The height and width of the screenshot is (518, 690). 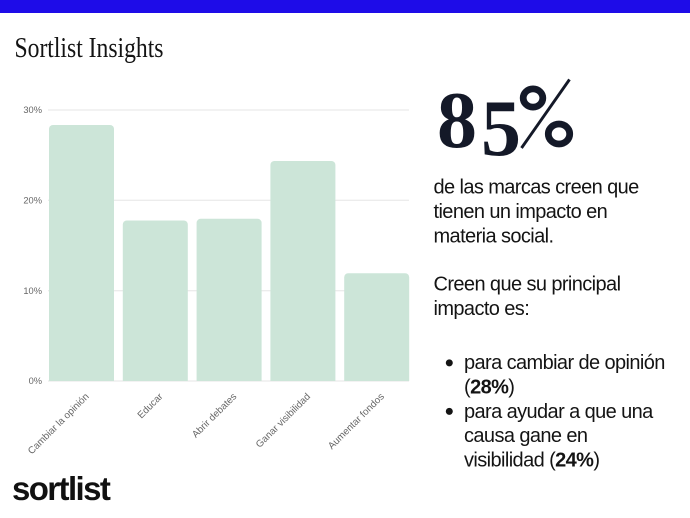 I want to click on svg-text: 30%, so click(x=32, y=110).